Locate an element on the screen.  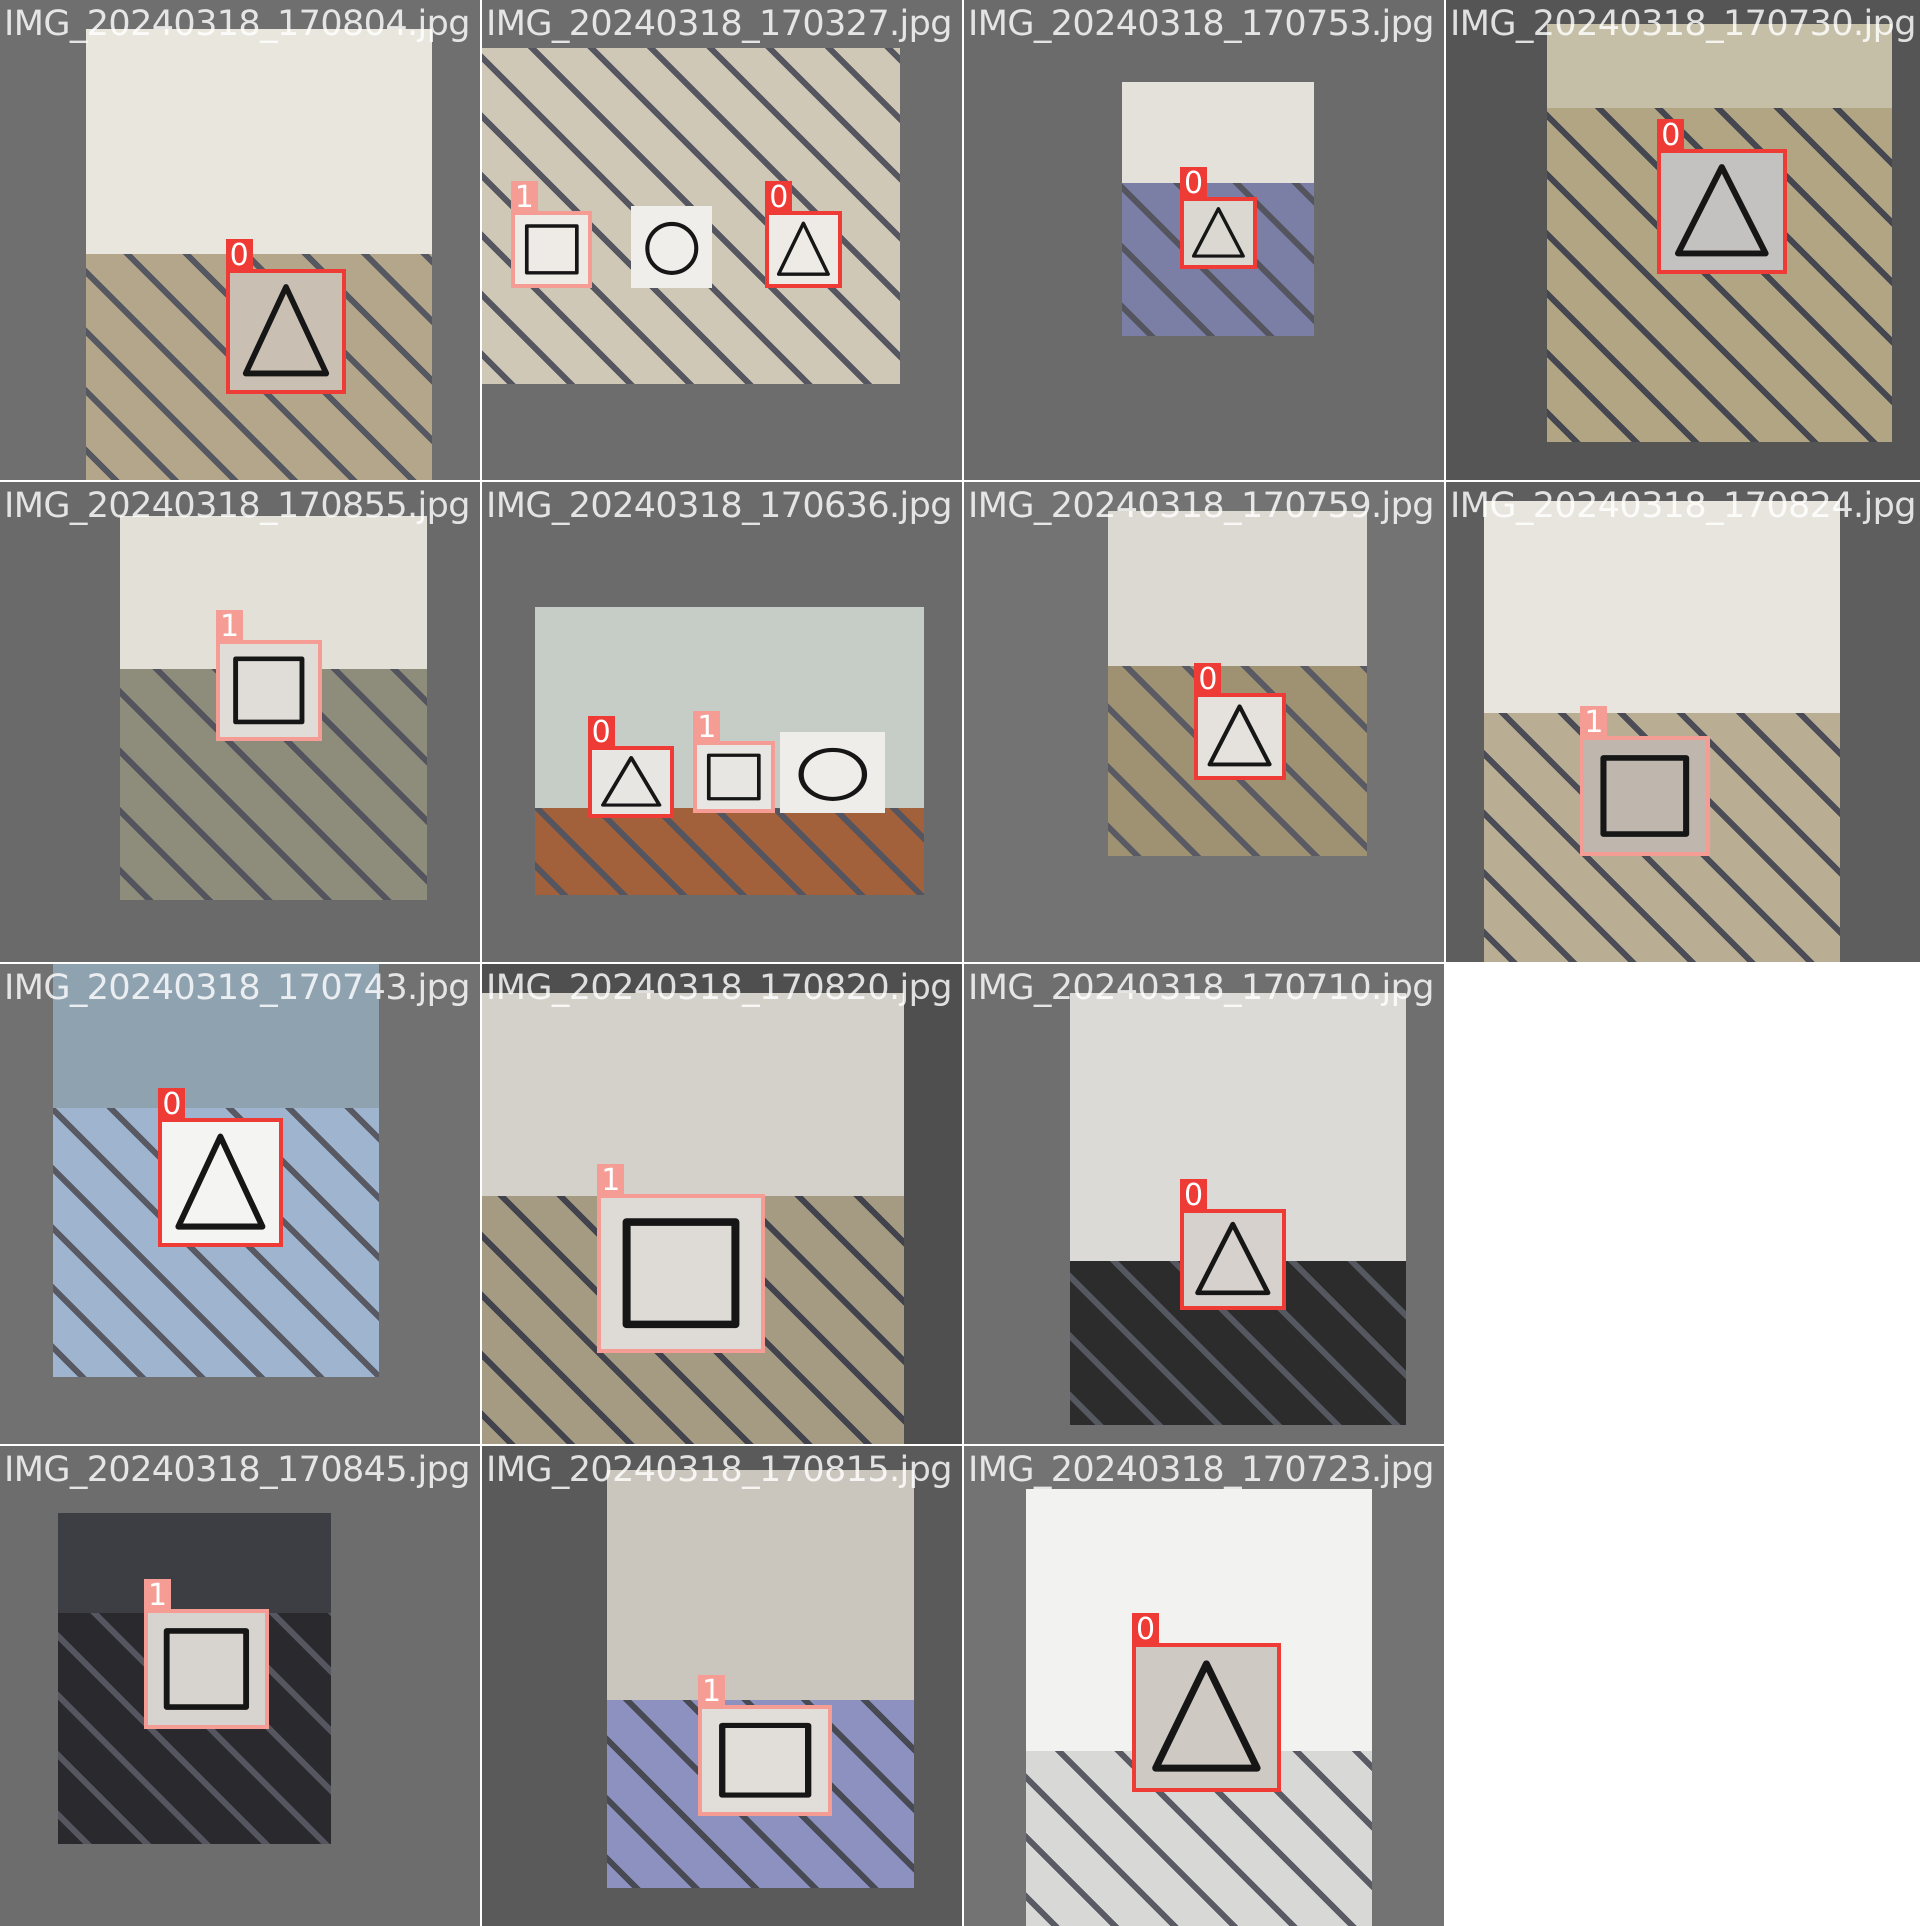
image-filename: IMG_20240318_170723.jpg is located at coordinates (1201, 1470).